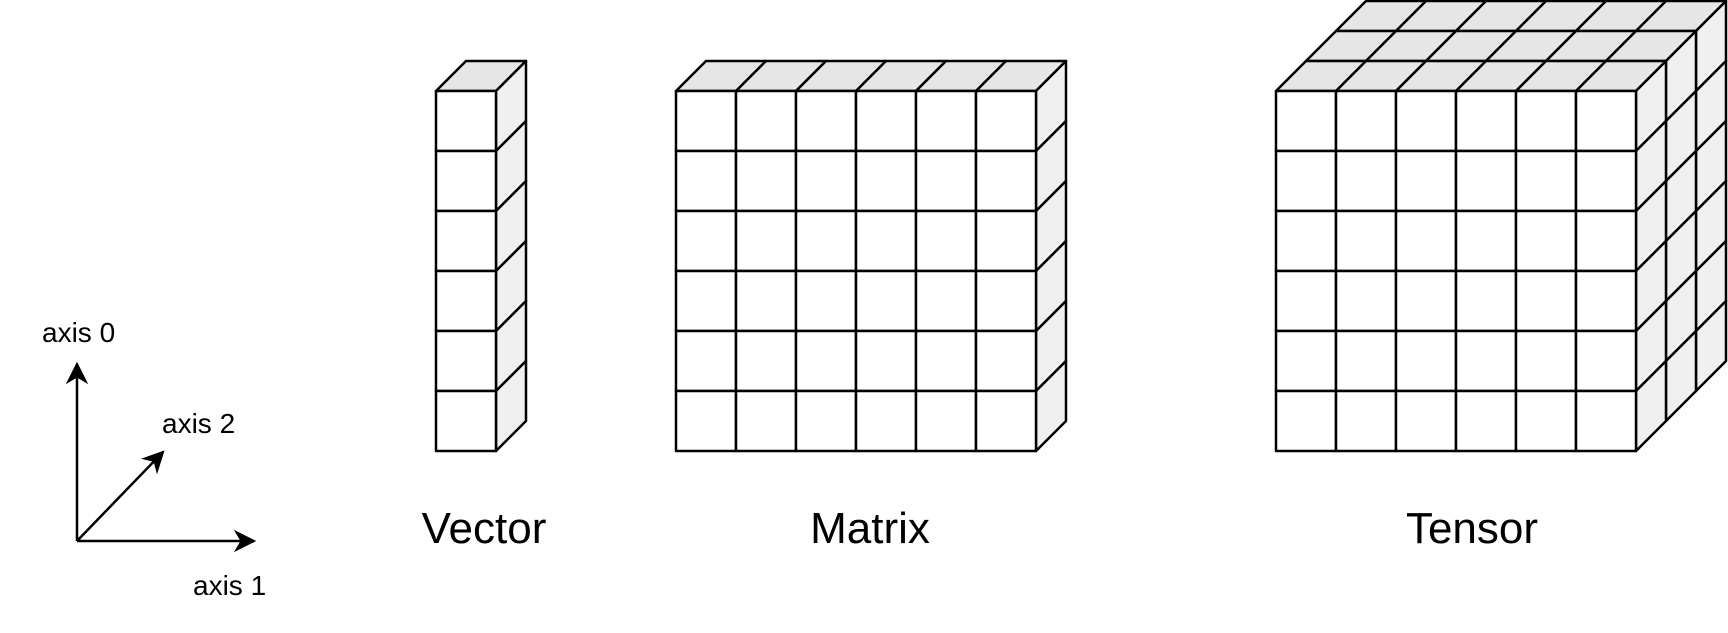 The width and height of the screenshot is (1728, 633). Describe the element at coordinates (198, 423) in the screenshot. I see `axis-2-label: axis 2` at that location.